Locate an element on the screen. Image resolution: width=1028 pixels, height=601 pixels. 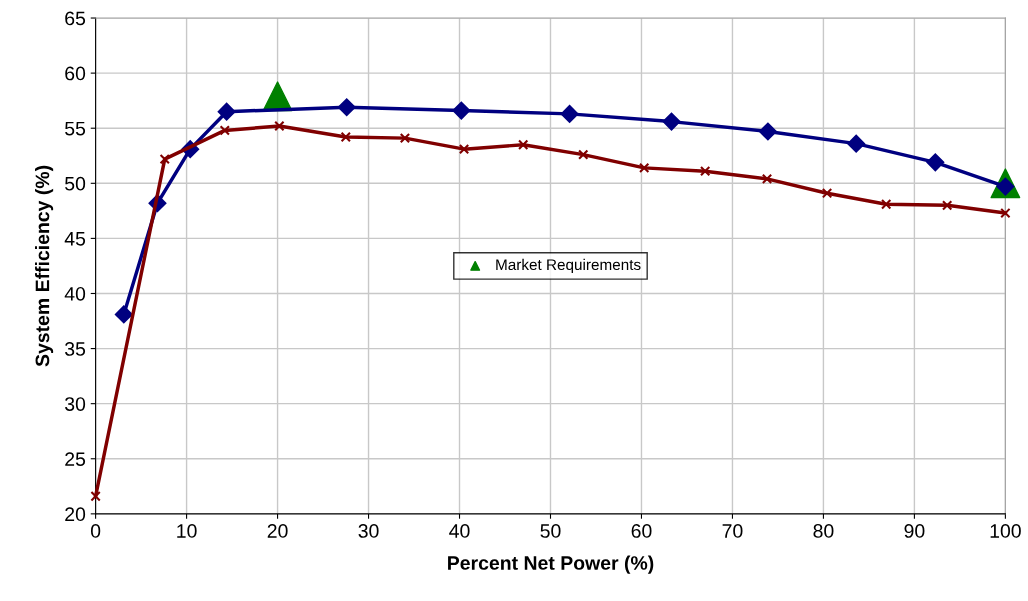
y-axis-title: System Efficiency (%) is located at coordinates (44, 266).